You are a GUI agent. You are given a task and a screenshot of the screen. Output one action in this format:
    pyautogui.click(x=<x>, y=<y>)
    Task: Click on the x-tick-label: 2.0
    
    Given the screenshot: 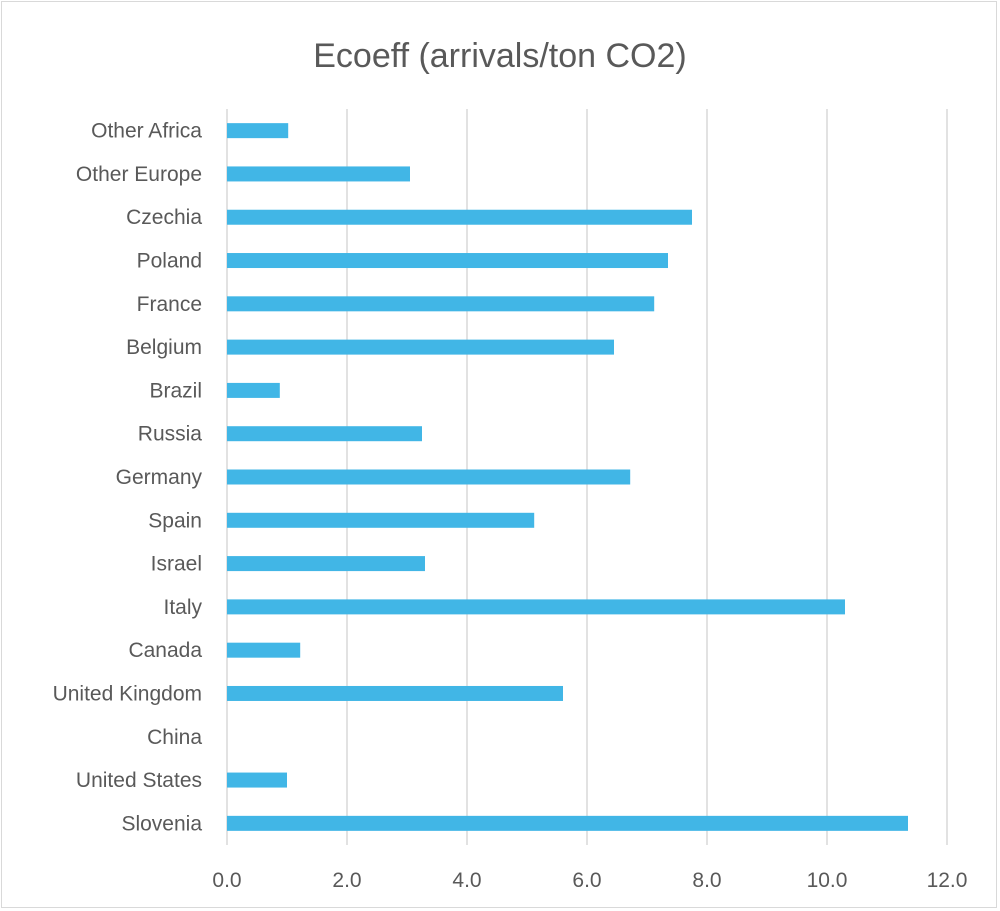 What is the action you would take?
    pyautogui.click(x=346, y=880)
    